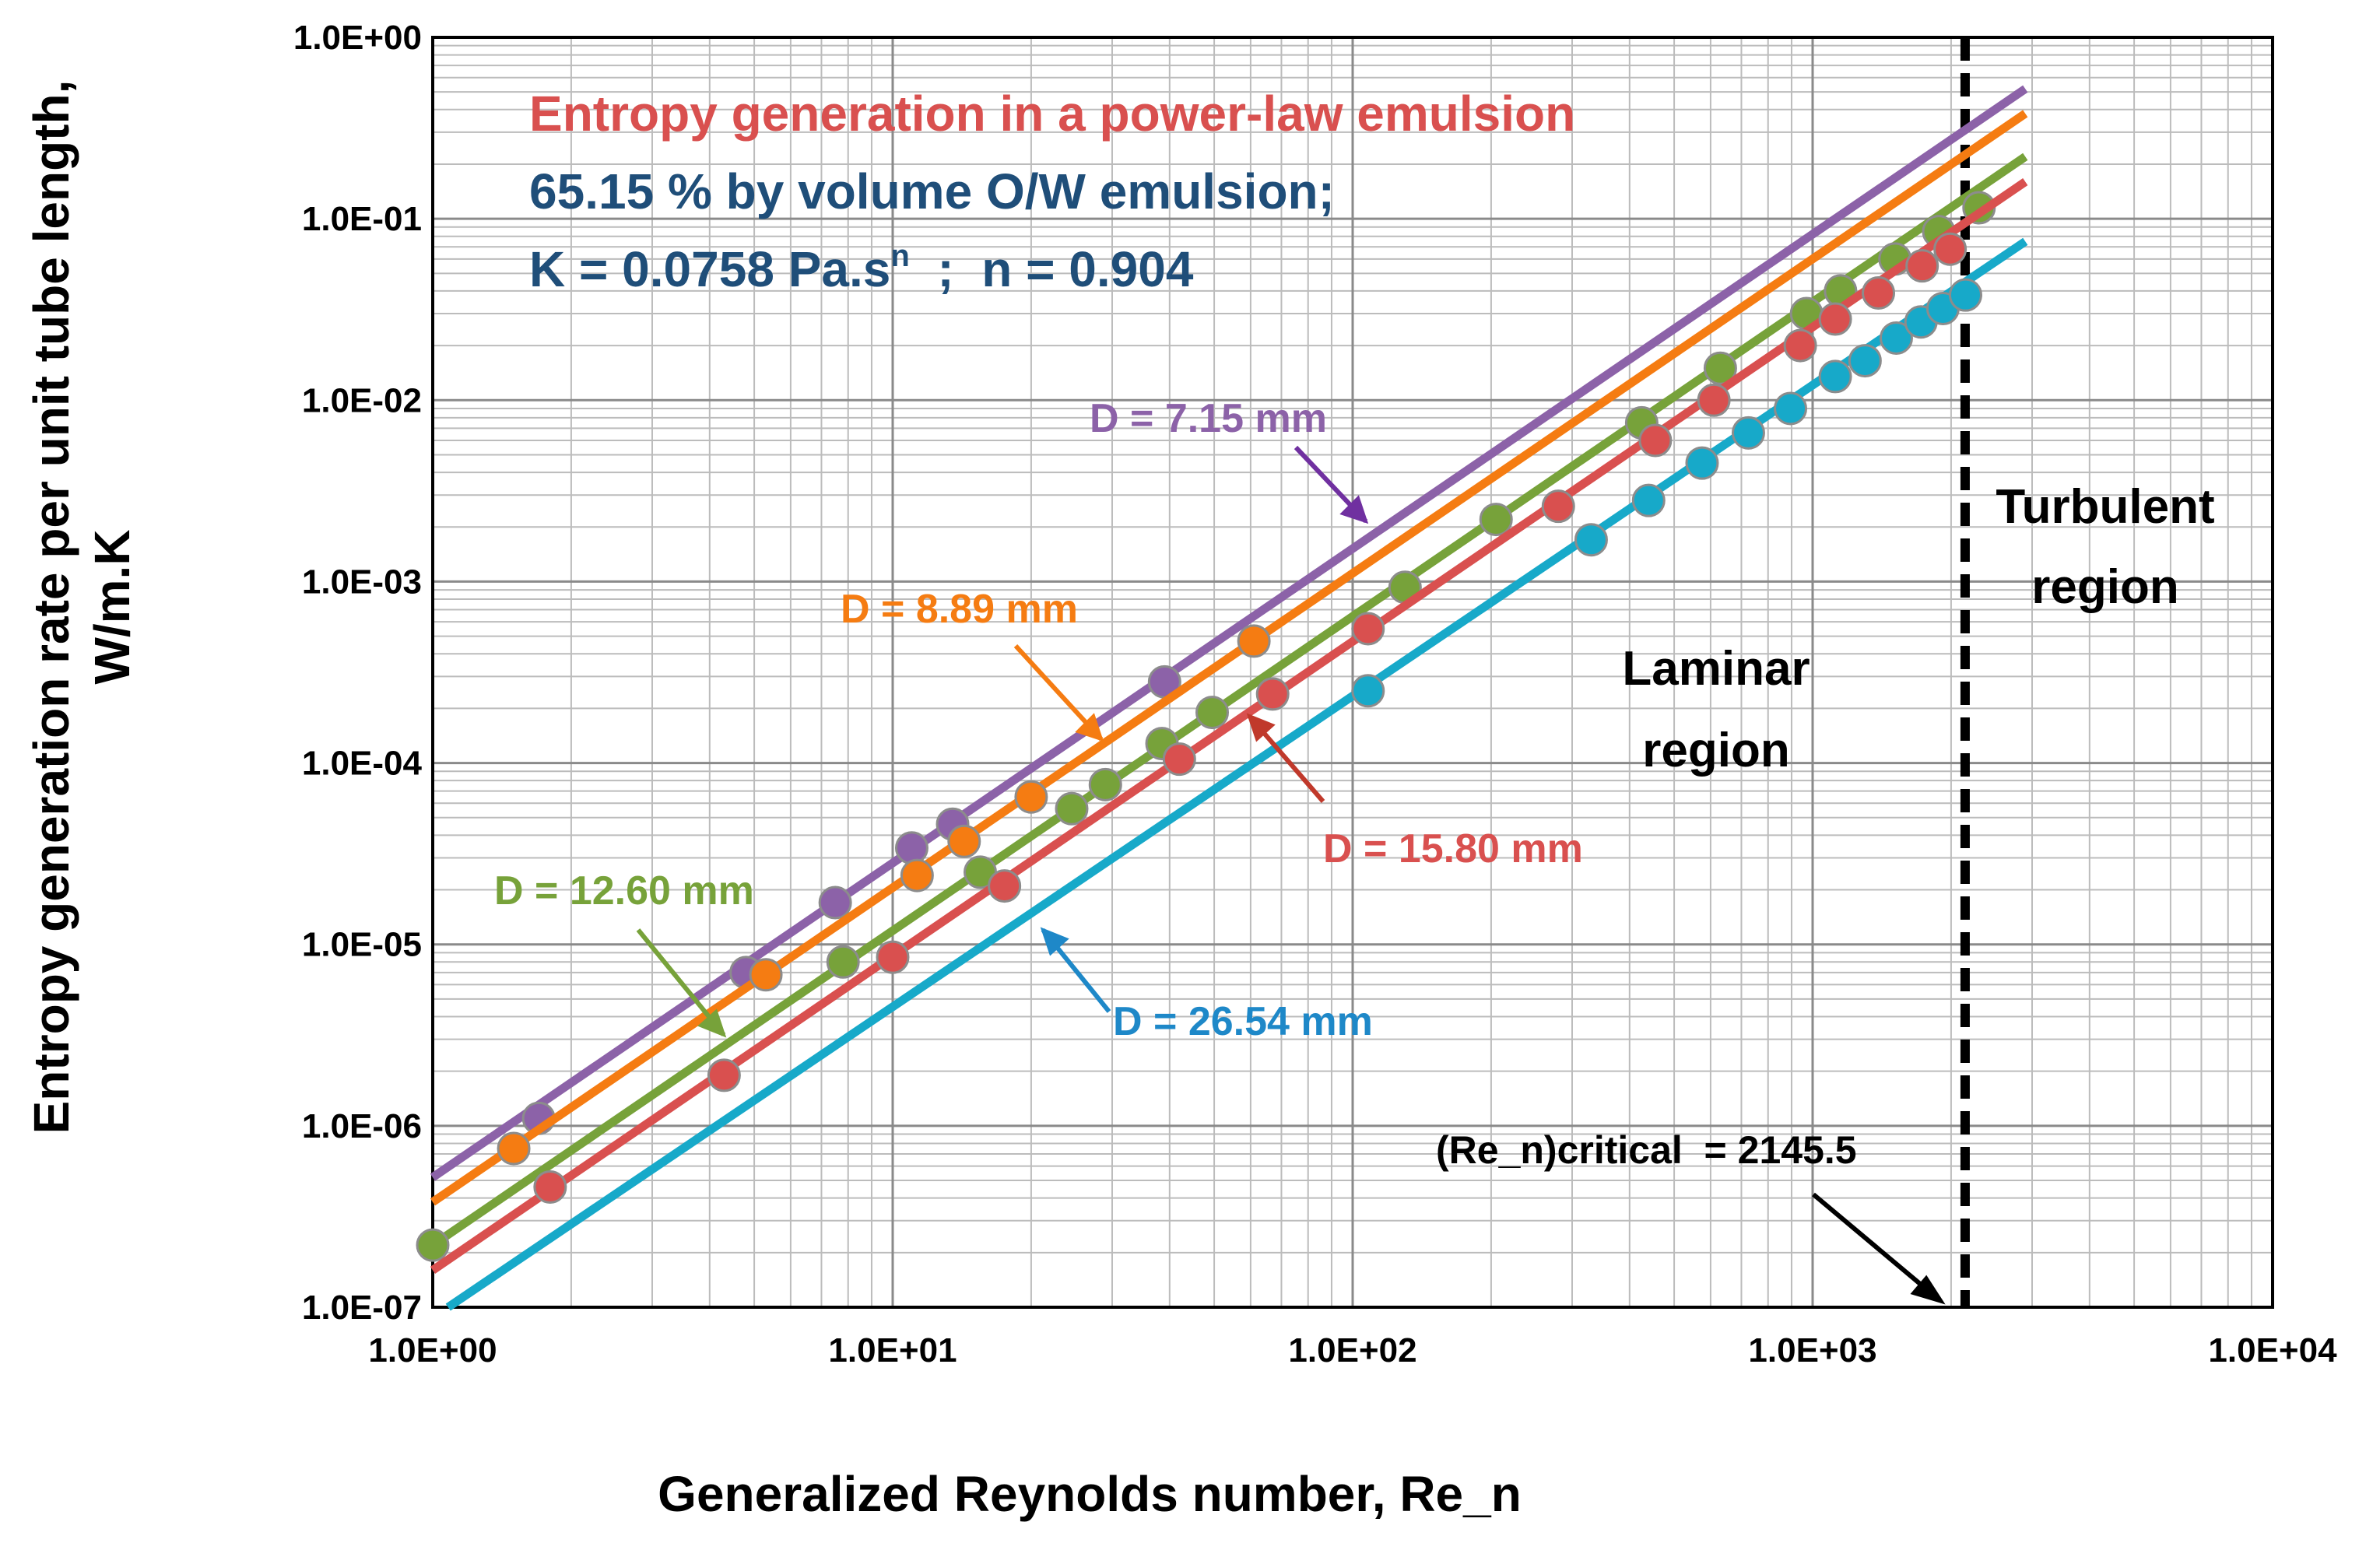 Image resolution: width=2380 pixels, height=1550 pixels. Describe the element at coordinates (1206, 985) in the screenshot. I see `label-d-26-54: D = 26.54 mm` at that location.